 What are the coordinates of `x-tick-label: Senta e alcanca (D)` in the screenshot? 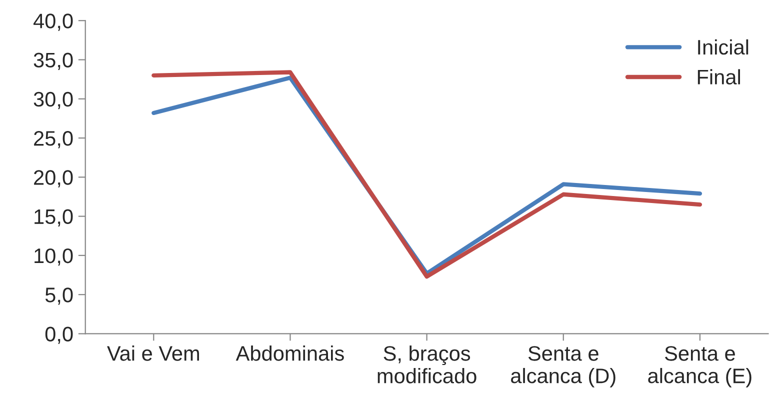 It's located at (563, 367).